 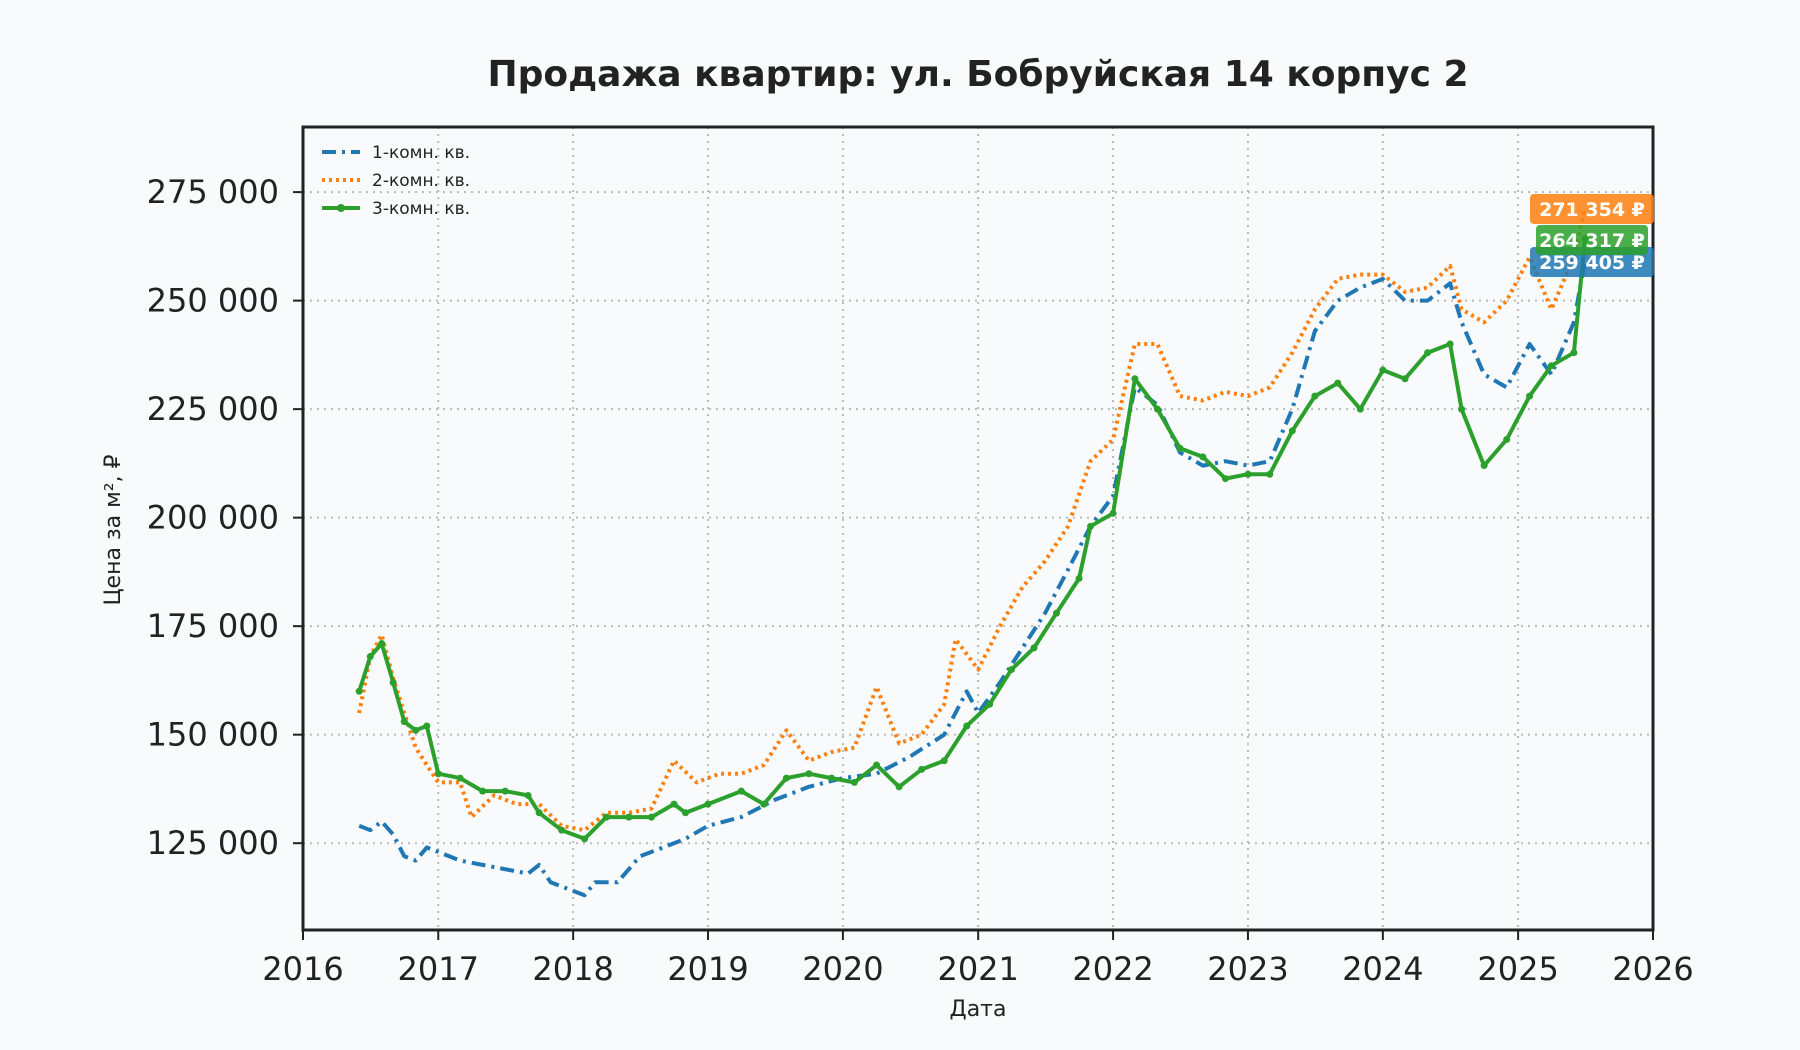 I want to click on legend-label-1: 1-комн. кв., so click(x=421, y=153).